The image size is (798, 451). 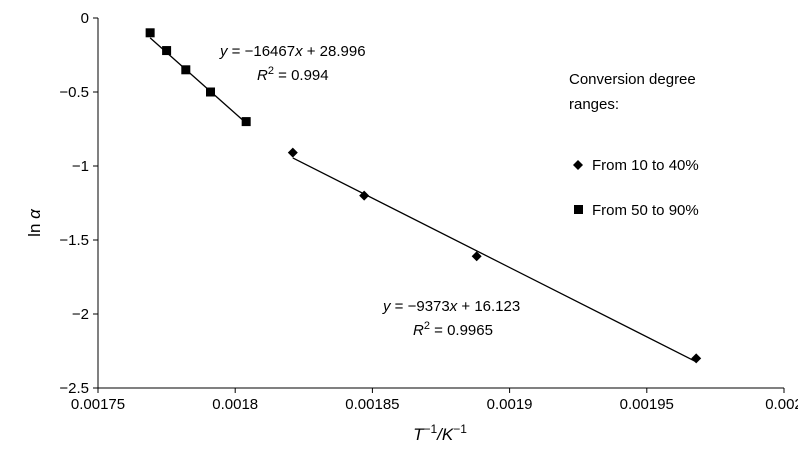 I want to click on y-axis-title: ln α, so click(x=34, y=222).